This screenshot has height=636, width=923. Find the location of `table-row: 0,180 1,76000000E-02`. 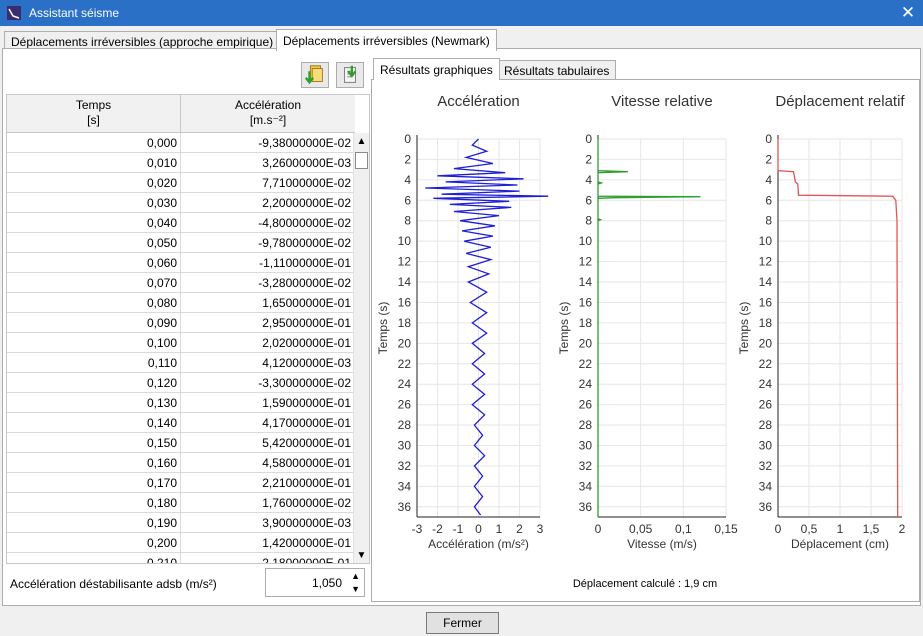

table-row: 0,180 1,76000000E-02 is located at coordinates (181, 503).